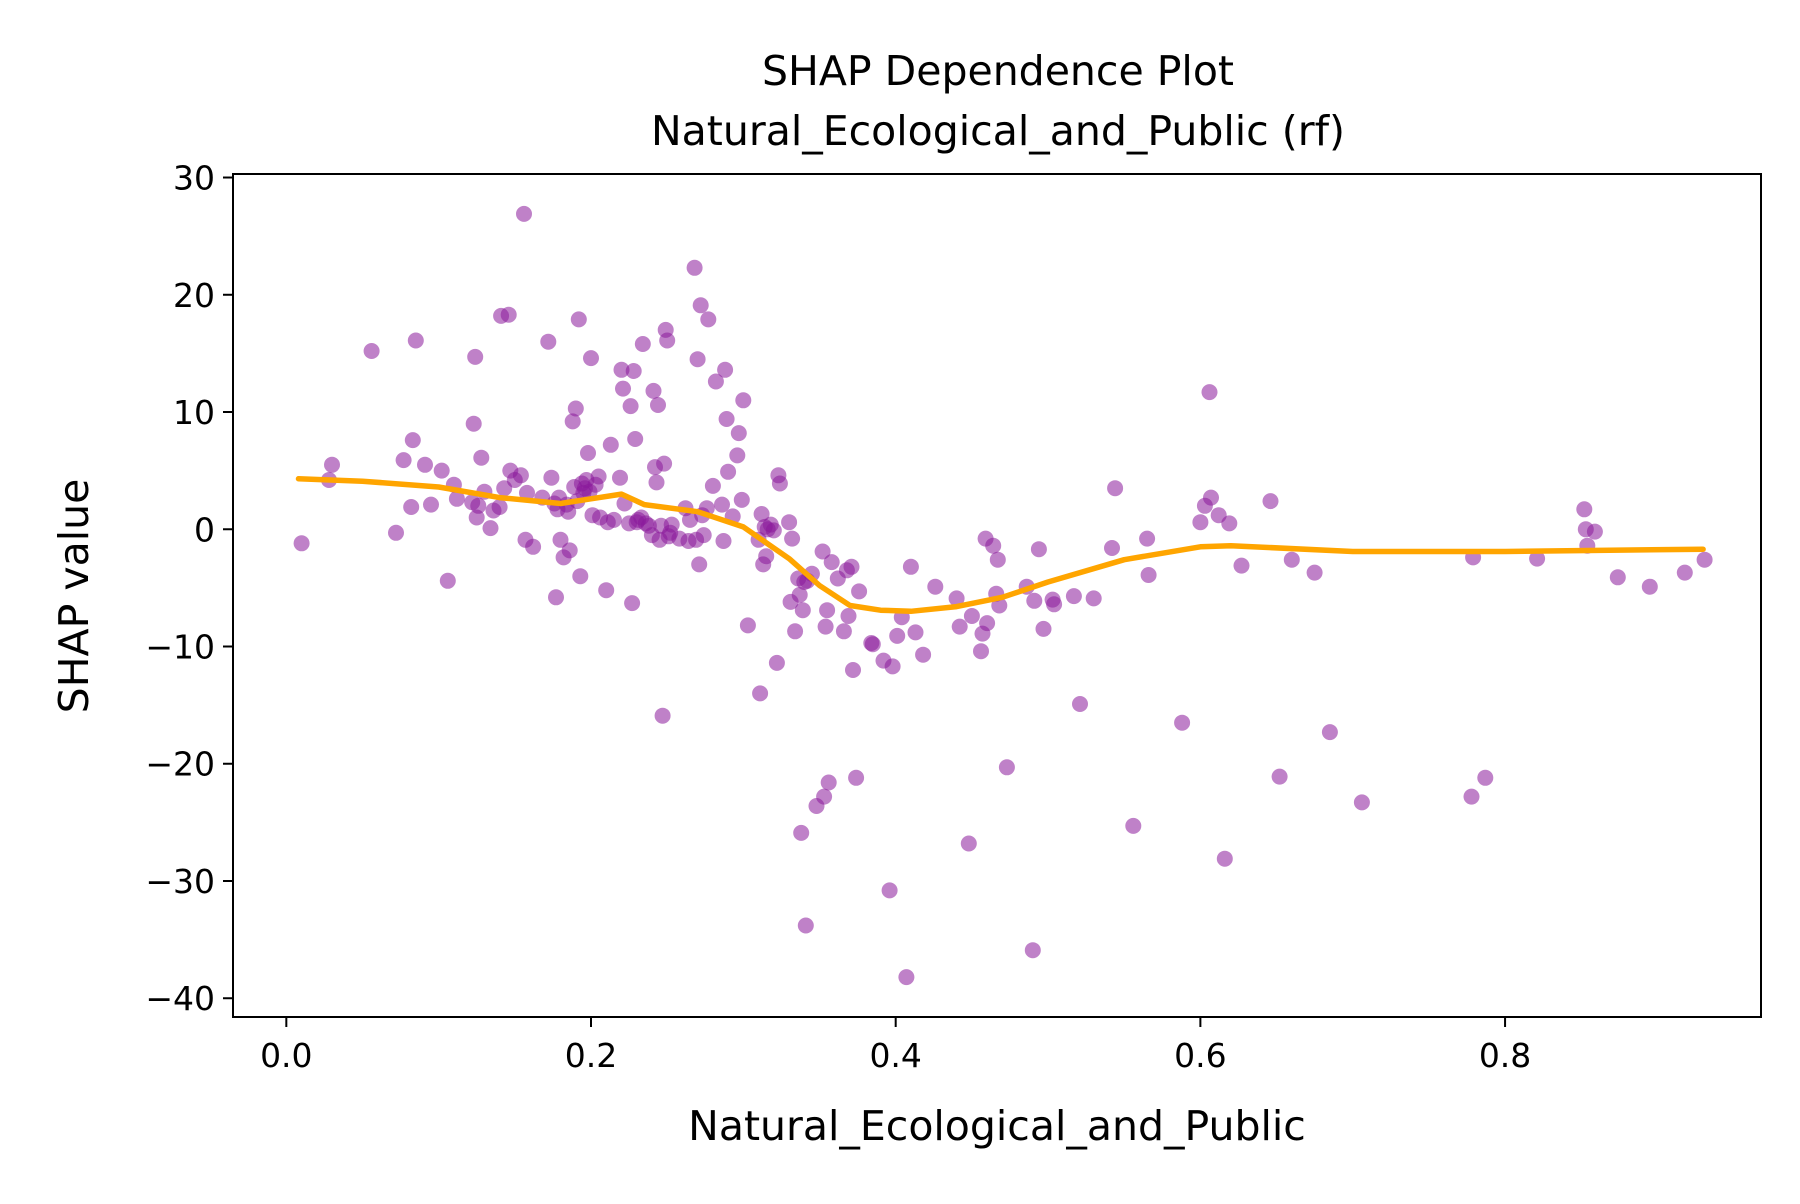 The height and width of the screenshot is (1204, 1800). What do you see at coordinates (997, 1126) in the screenshot?
I see `x-axis-label: Natural_Ecological_and_Public` at bounding box center [997, 1126].